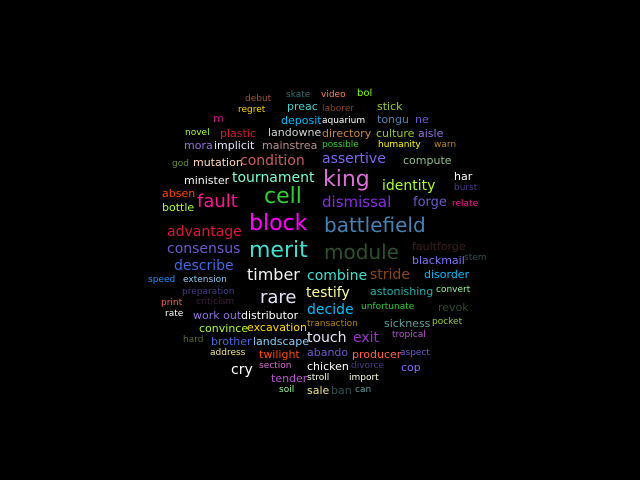 The height and width of the screenshot is (480, 640). What do you see at coordinates (422, 119) in the screenshot?
I see `word: ne` at bounding box center [422, 119].